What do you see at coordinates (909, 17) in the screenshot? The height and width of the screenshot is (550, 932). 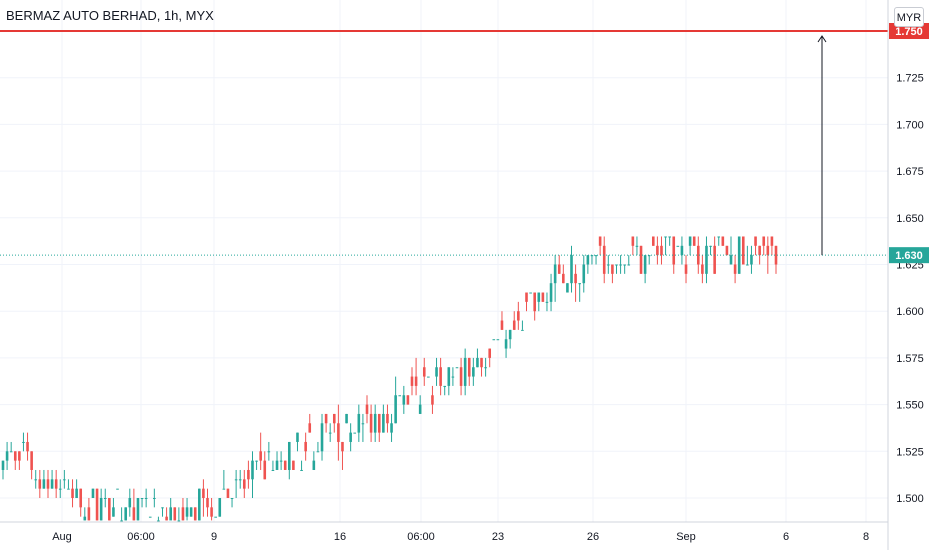 I see `currency-button: MYR` at bounding box center [909, 17].